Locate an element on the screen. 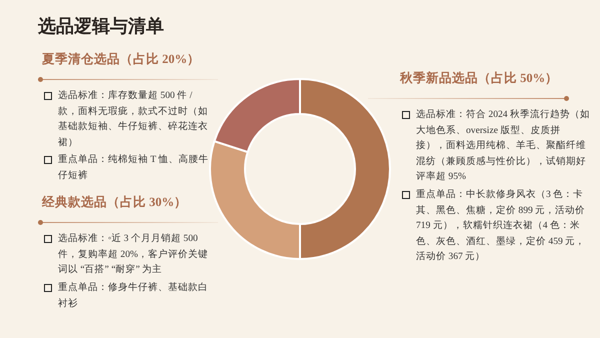 This screenshot has width=600, height=338. slice-label: 经典款选品（占比 30%） is located at coordinates (115, 202).